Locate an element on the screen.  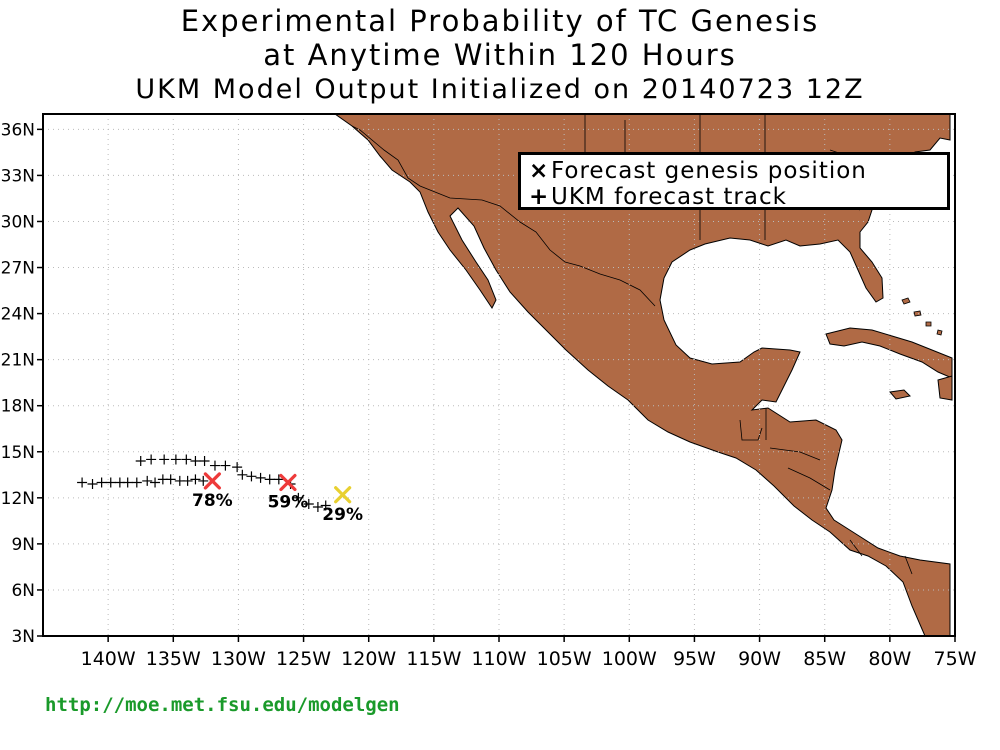
legend-track-entry: +UKM forecast track is located at coordinates (658, 197).